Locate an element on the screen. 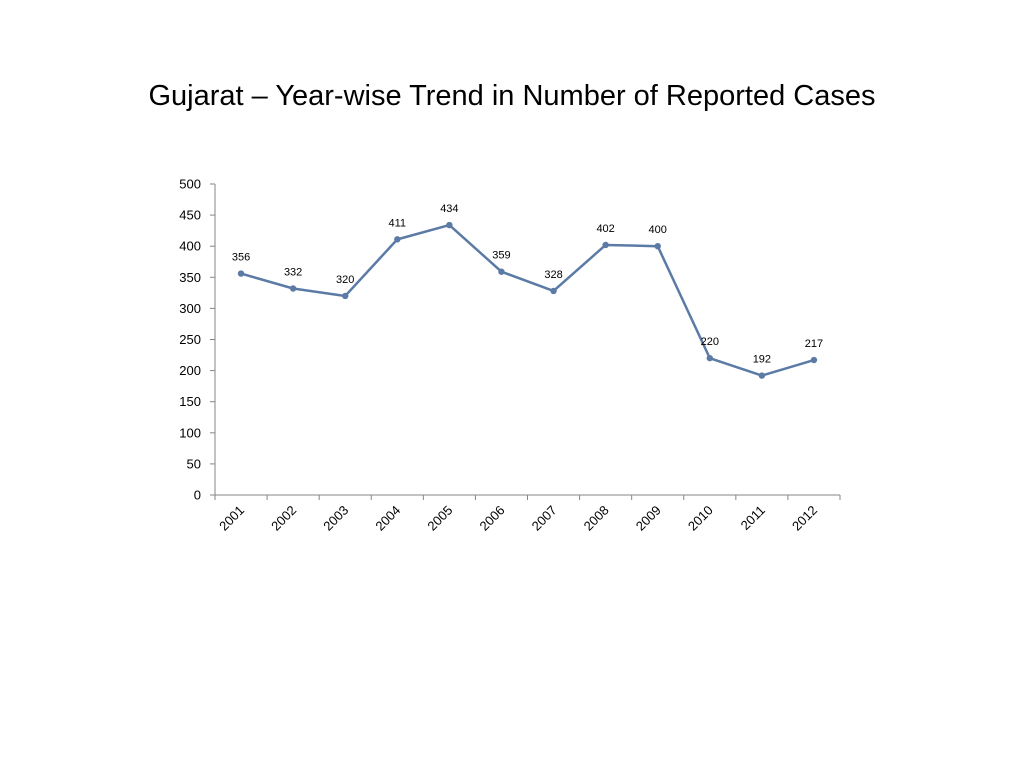  y-tick-label: 100 is located at coordinates (190, 432).